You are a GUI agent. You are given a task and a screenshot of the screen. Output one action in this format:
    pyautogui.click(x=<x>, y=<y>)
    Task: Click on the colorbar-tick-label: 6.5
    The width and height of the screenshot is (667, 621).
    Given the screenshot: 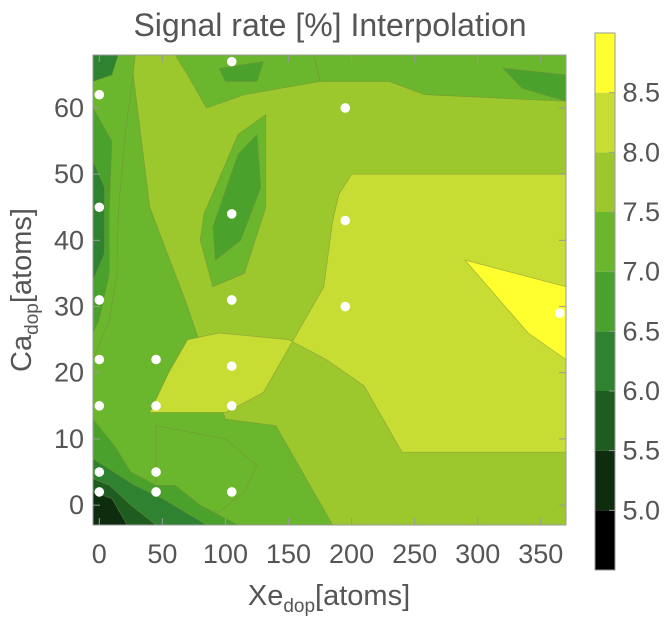 What is the action you would take?
    pyautogui.click(x=641, y=331)
    